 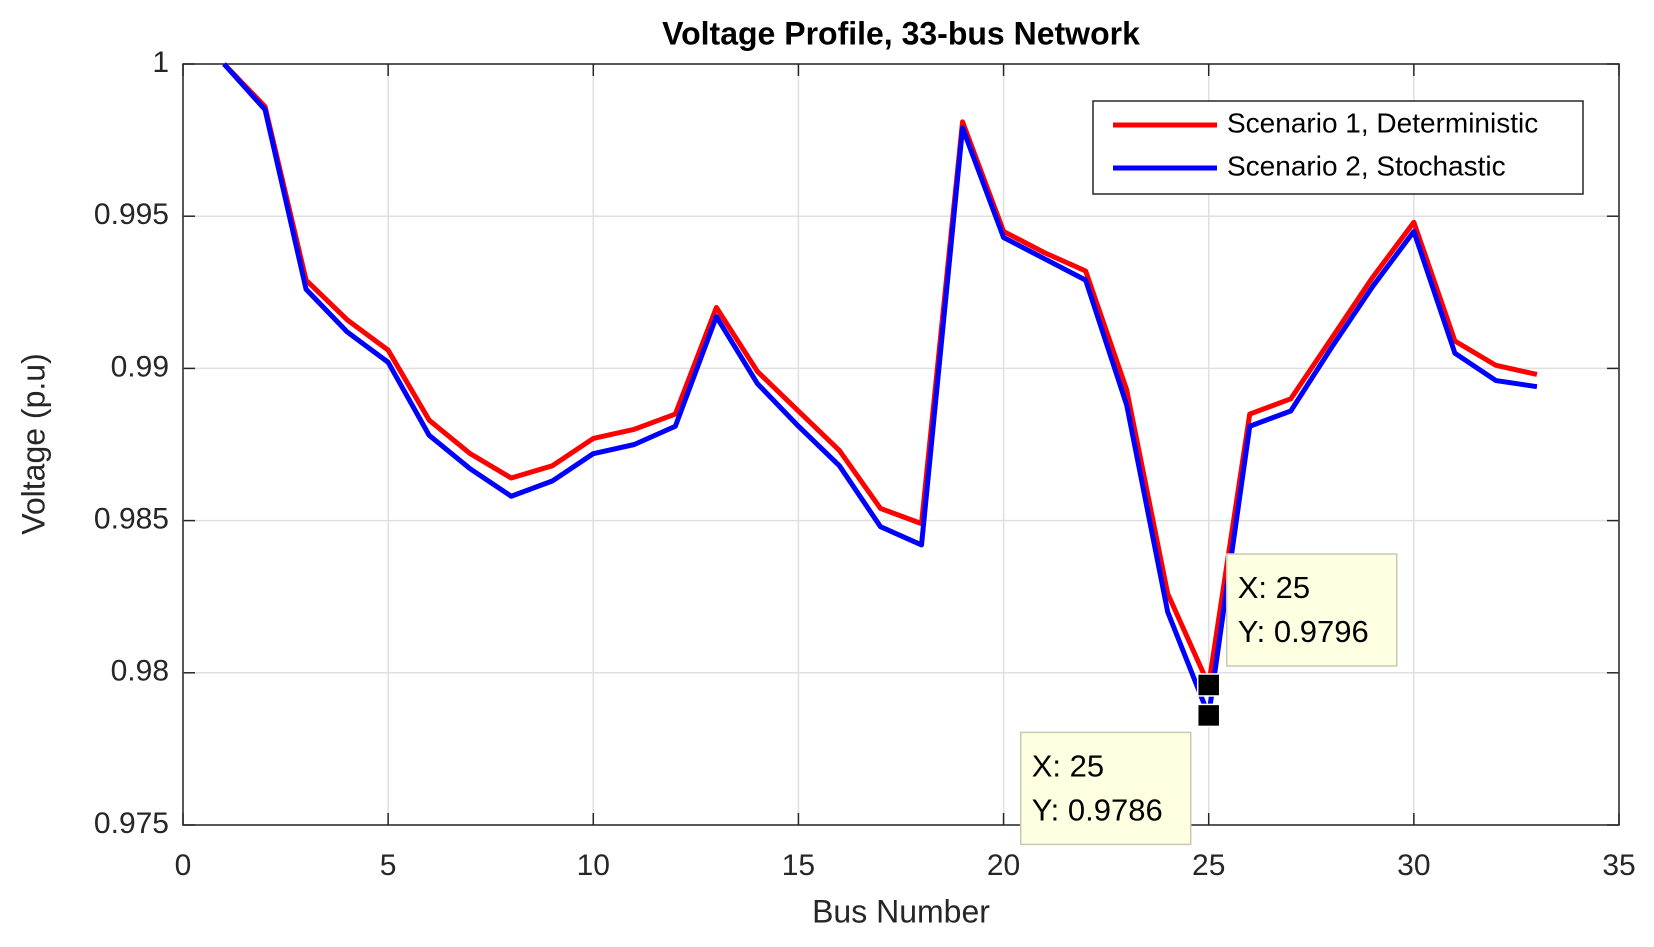 What do you see at coordinates (131, 823) in the screenshot?
I see `y-tick-label: 0.975` at bounding box center [131, 823].